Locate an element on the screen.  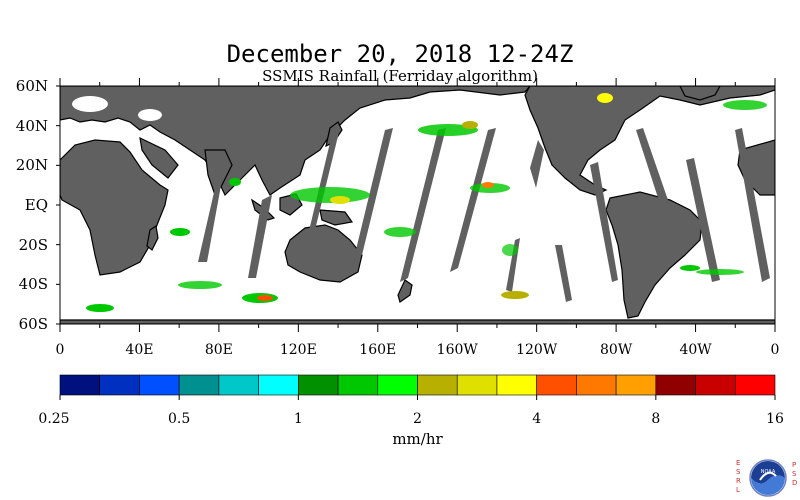
lat-label: 20S is located at coordinates (33, 244).